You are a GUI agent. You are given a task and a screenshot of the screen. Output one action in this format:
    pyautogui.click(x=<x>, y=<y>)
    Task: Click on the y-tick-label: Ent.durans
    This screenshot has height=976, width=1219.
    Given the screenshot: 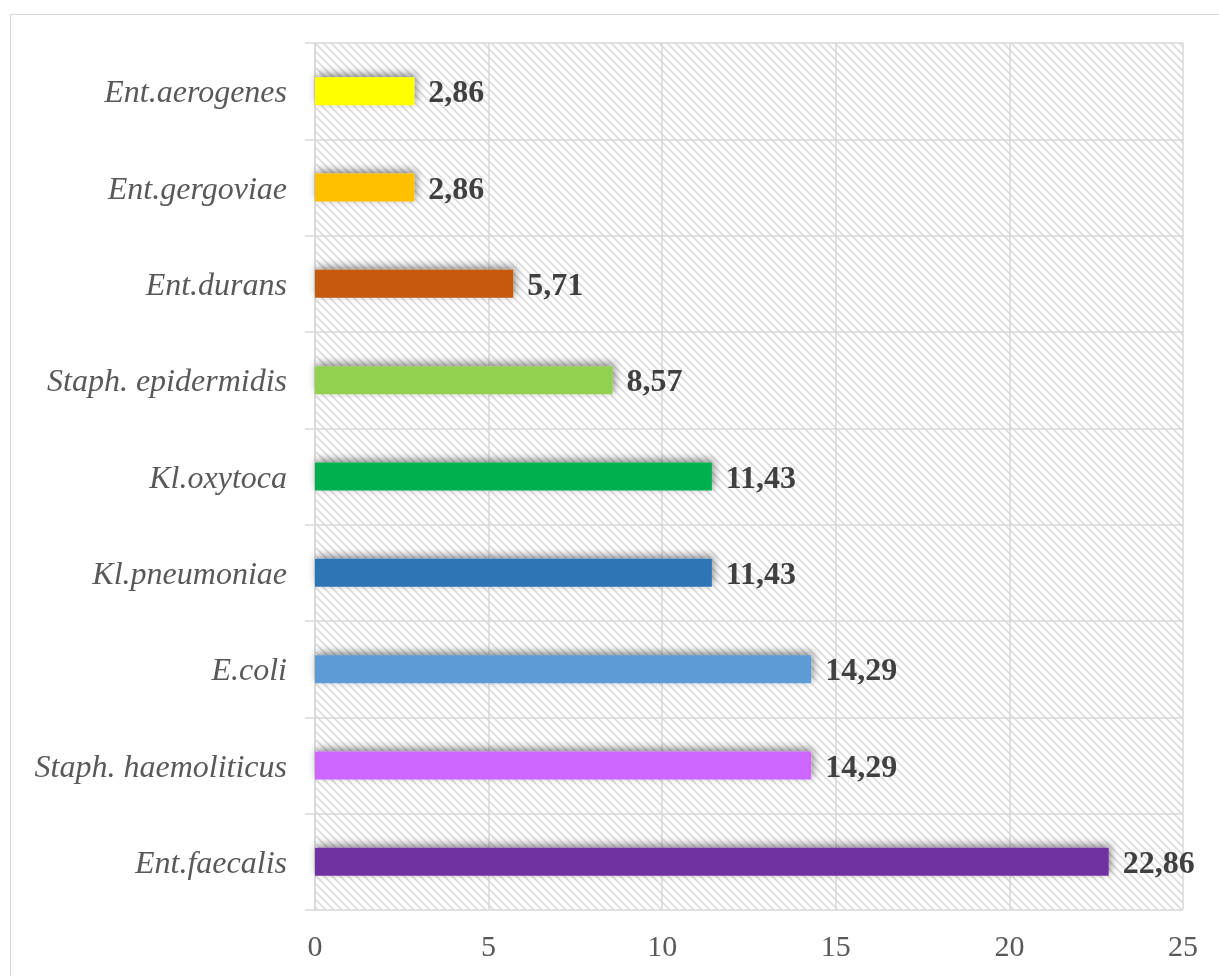 What is the action you would take?
    pyautogui.click(x=215, y=283)
    